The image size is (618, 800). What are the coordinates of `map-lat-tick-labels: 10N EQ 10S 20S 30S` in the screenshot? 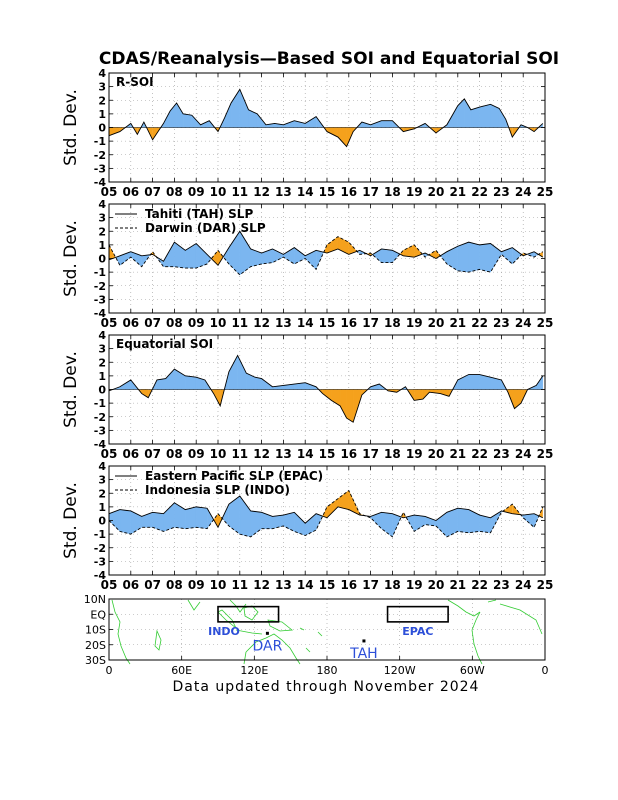 It's located at (98, 630).